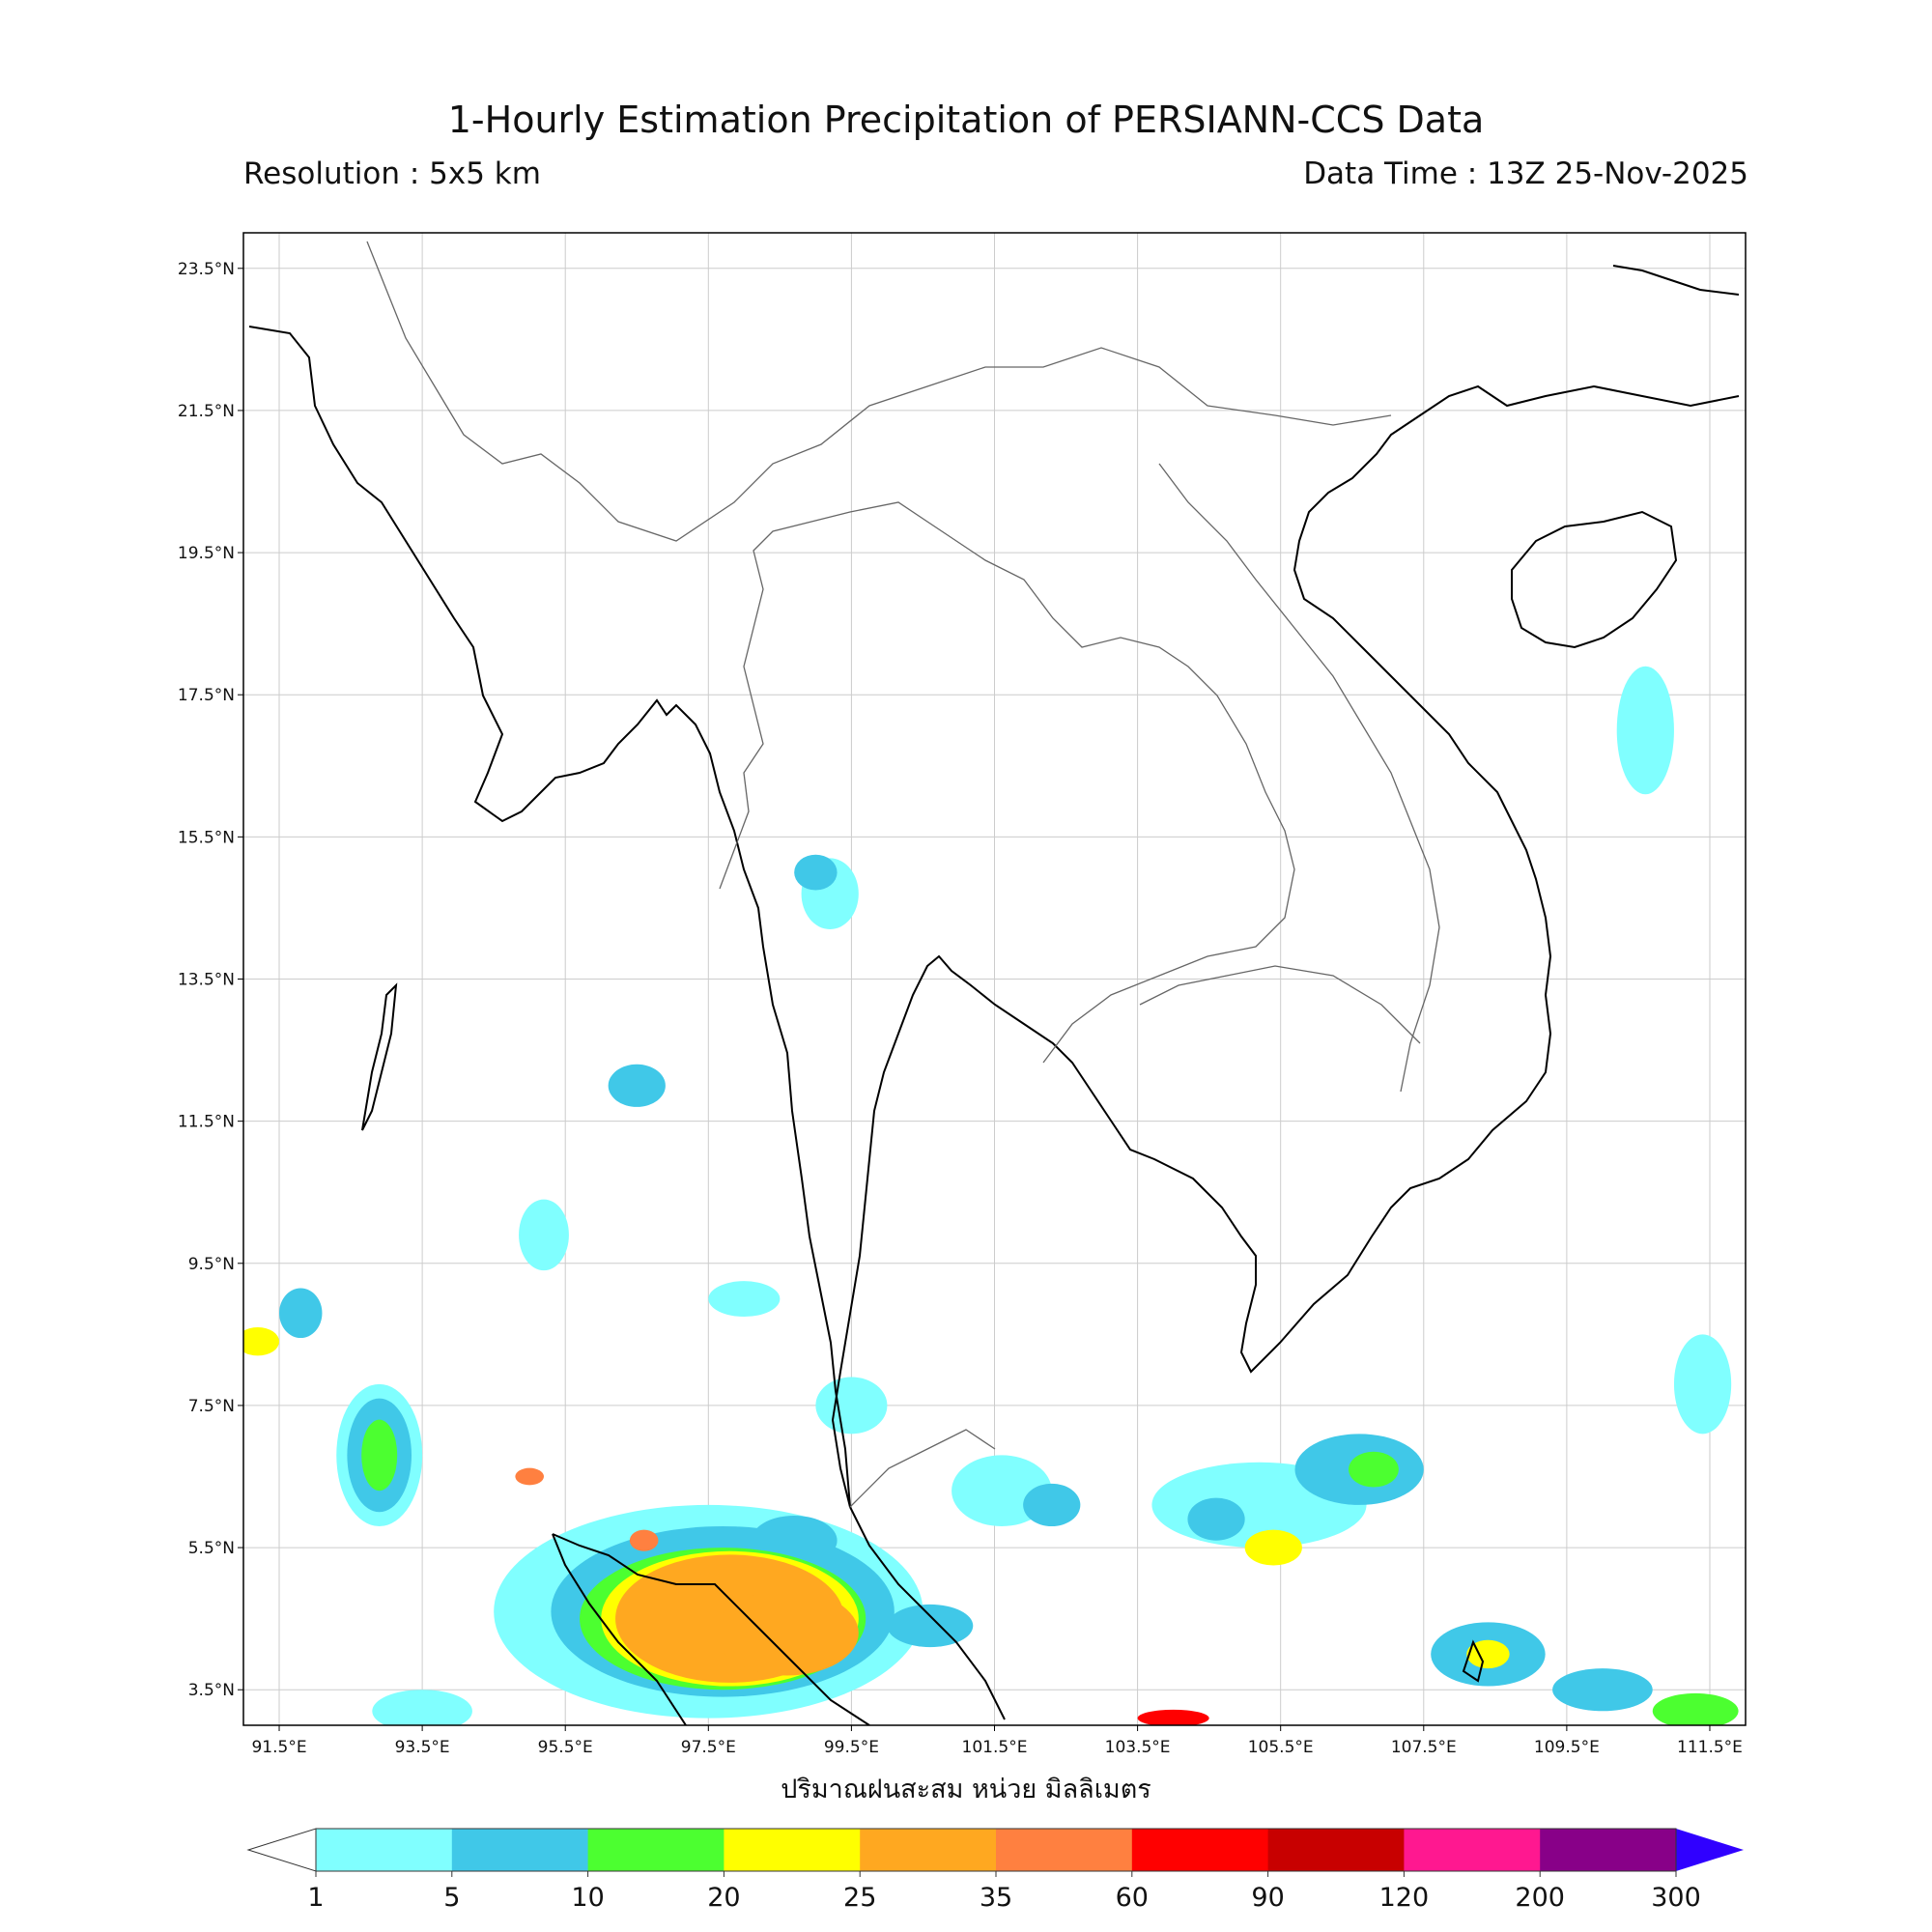 This screenshot has width=1932, height=1932. Describe the element at coordinates (708, 1747) in the screenshot. I see `lon-tick-label: 97.5°E` at that location.